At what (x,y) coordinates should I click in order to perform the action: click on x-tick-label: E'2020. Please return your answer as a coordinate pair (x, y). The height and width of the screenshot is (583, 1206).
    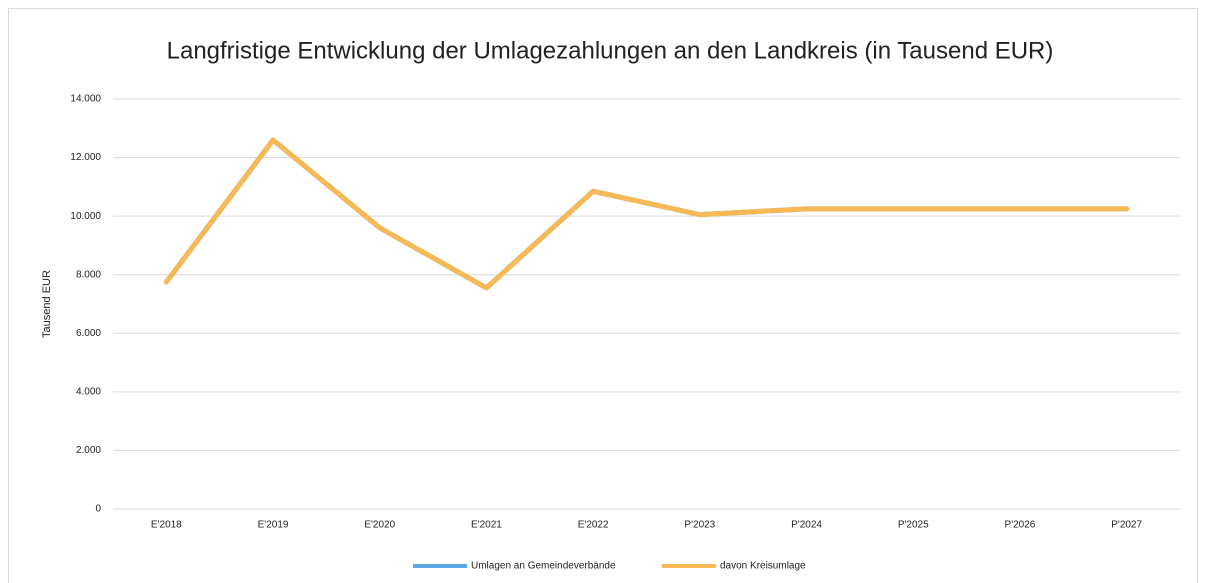
    Looking at the image, I should click on (379, 525).